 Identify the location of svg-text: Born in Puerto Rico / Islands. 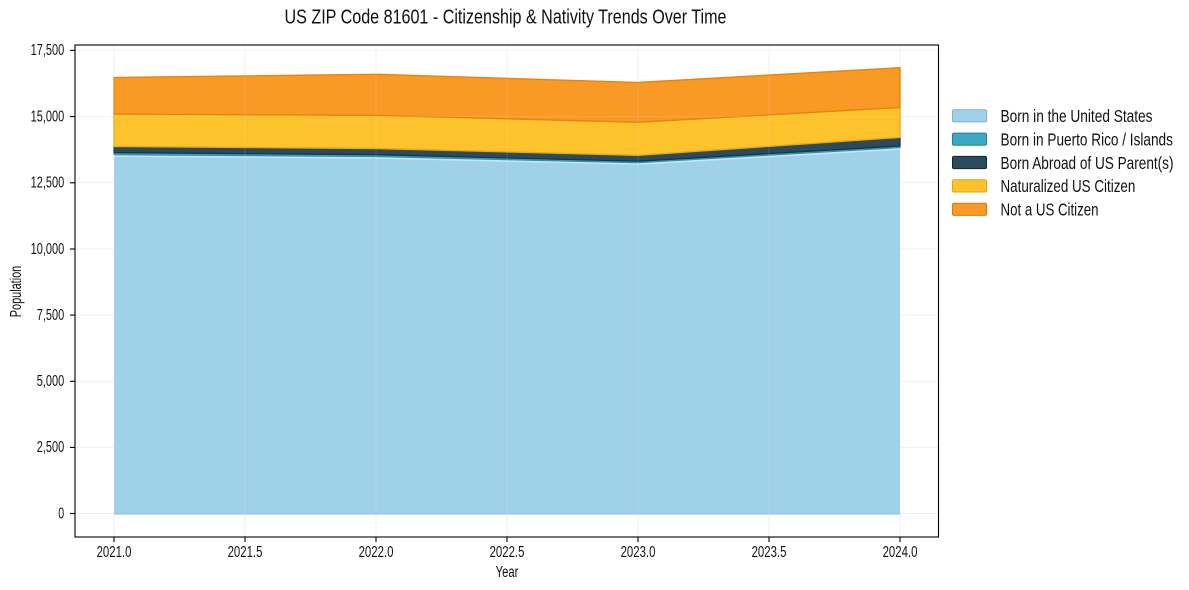
(1087, 140).